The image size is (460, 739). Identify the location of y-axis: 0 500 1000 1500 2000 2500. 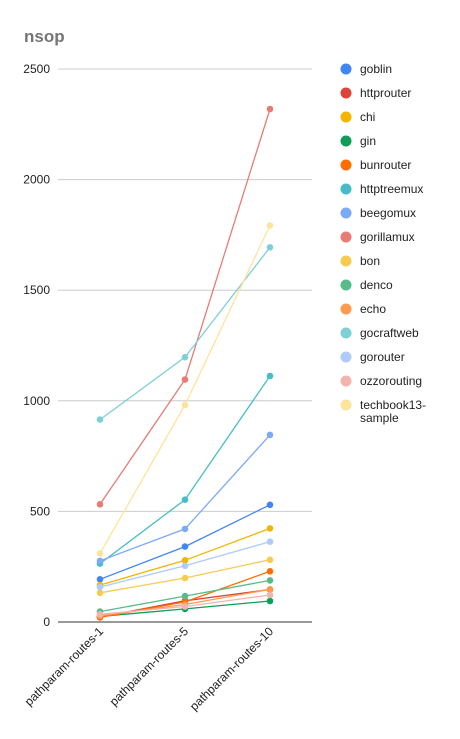
(36, 345).